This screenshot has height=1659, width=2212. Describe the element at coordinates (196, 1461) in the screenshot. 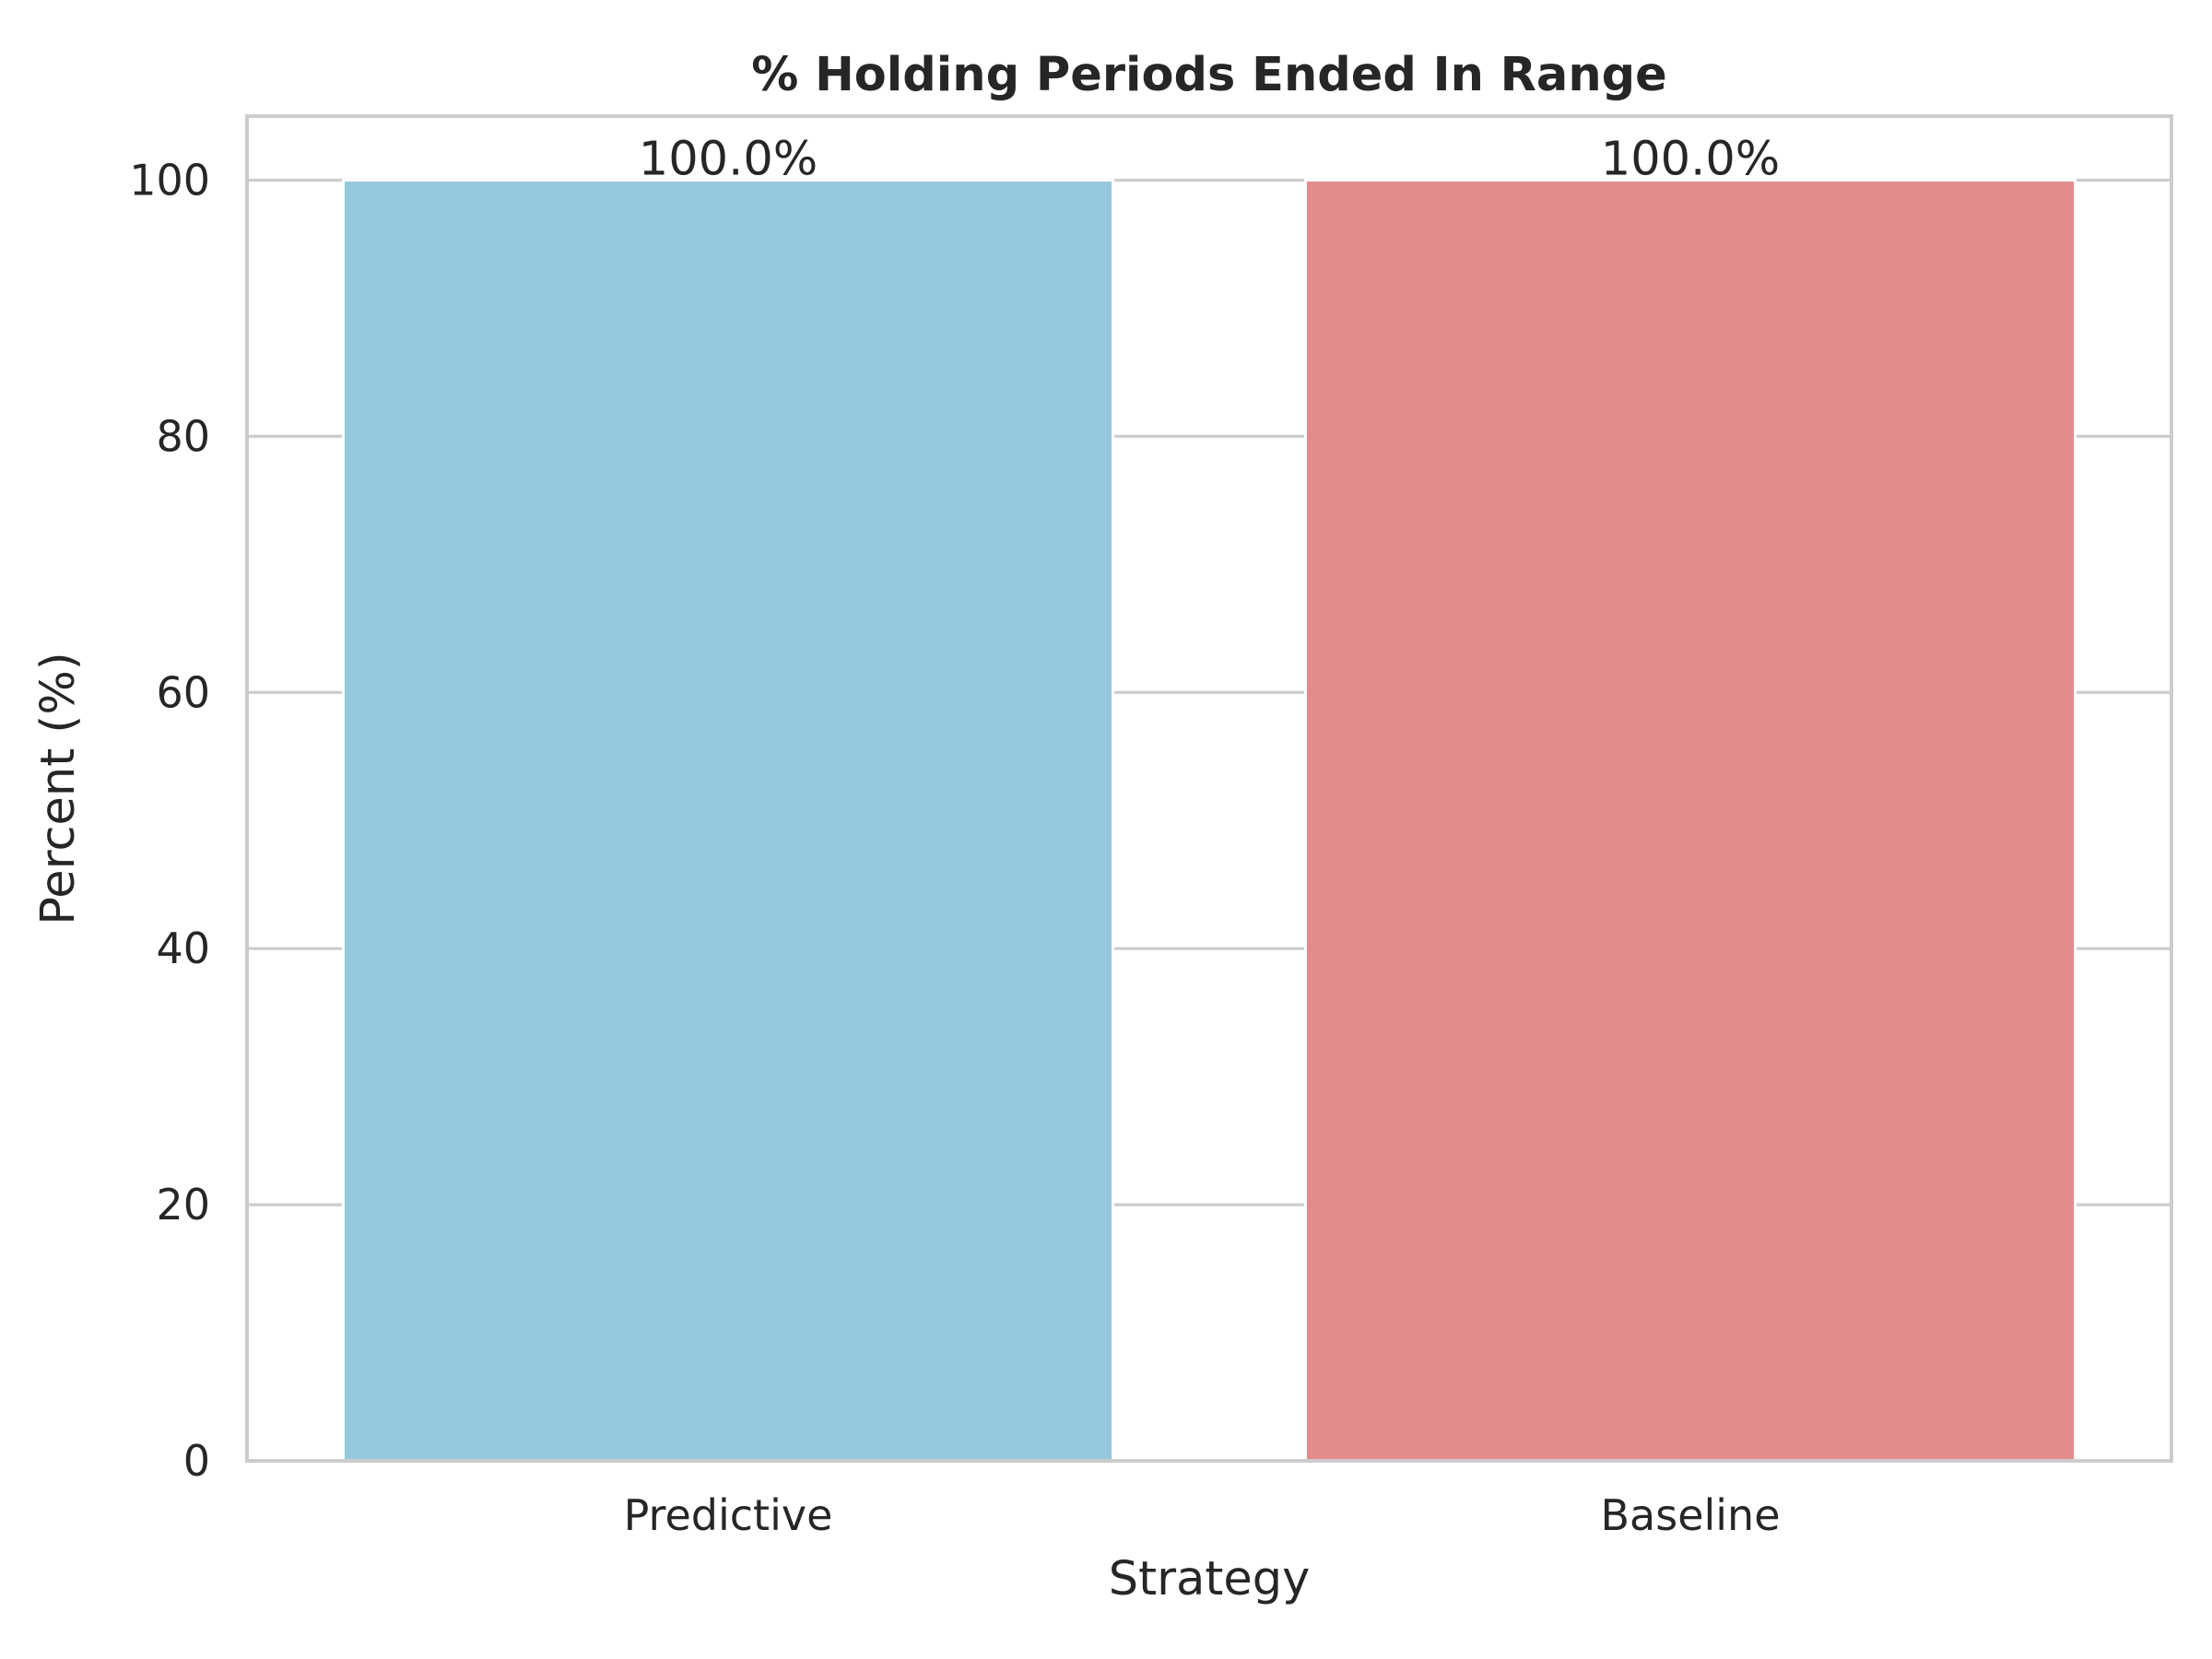

I see `y-tick-label: 0` at that location.